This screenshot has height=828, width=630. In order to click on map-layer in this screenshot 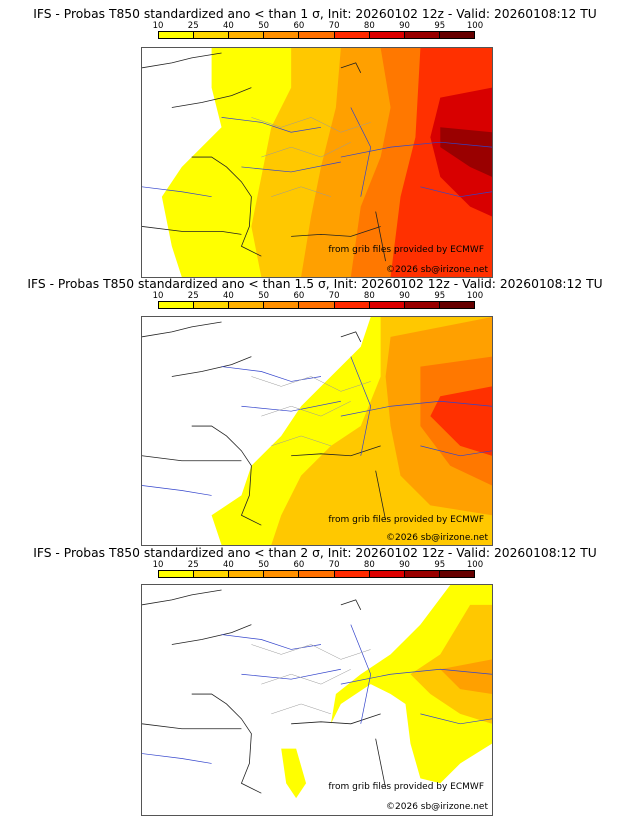, I will do `click(317, 692)`.